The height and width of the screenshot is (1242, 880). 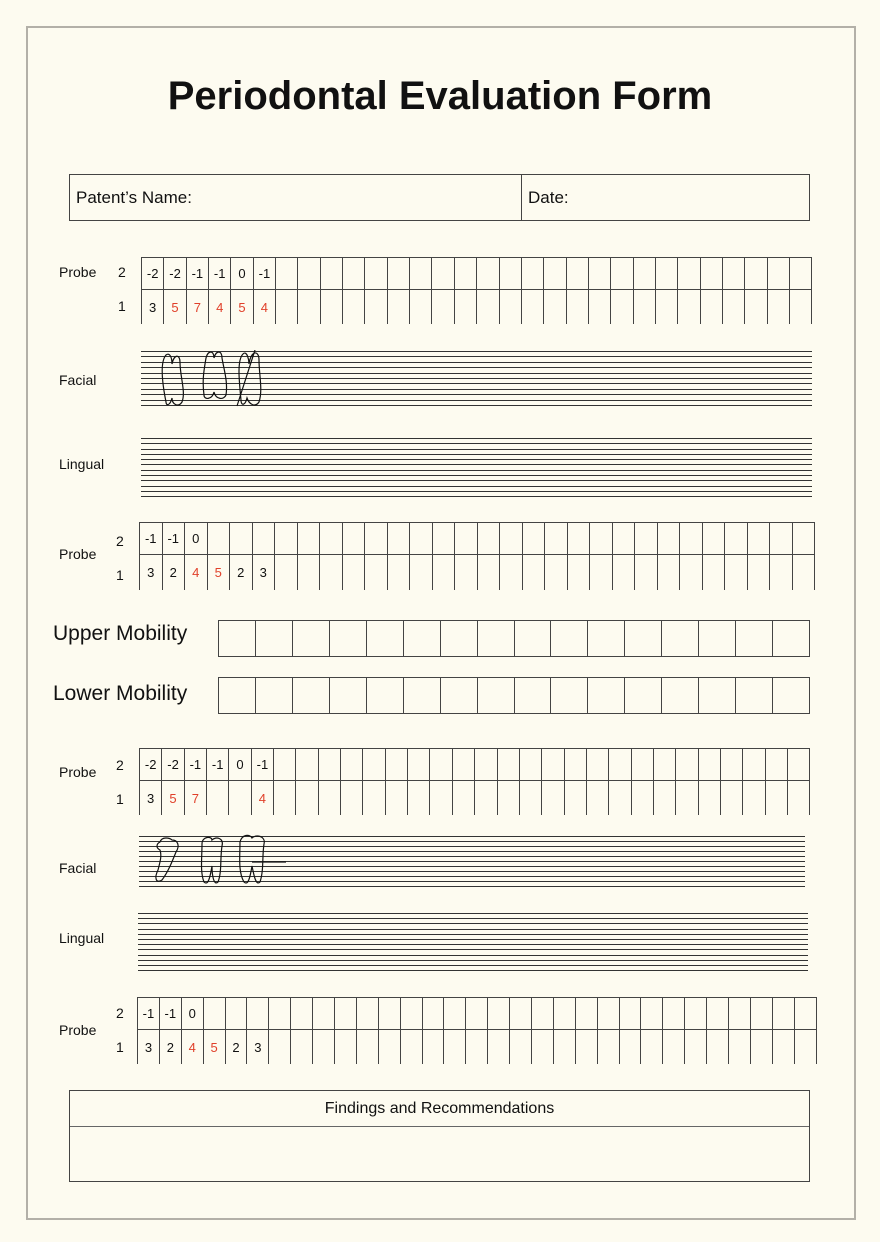 I want to click on probe-cell: 7, so click(x=196, y=798).